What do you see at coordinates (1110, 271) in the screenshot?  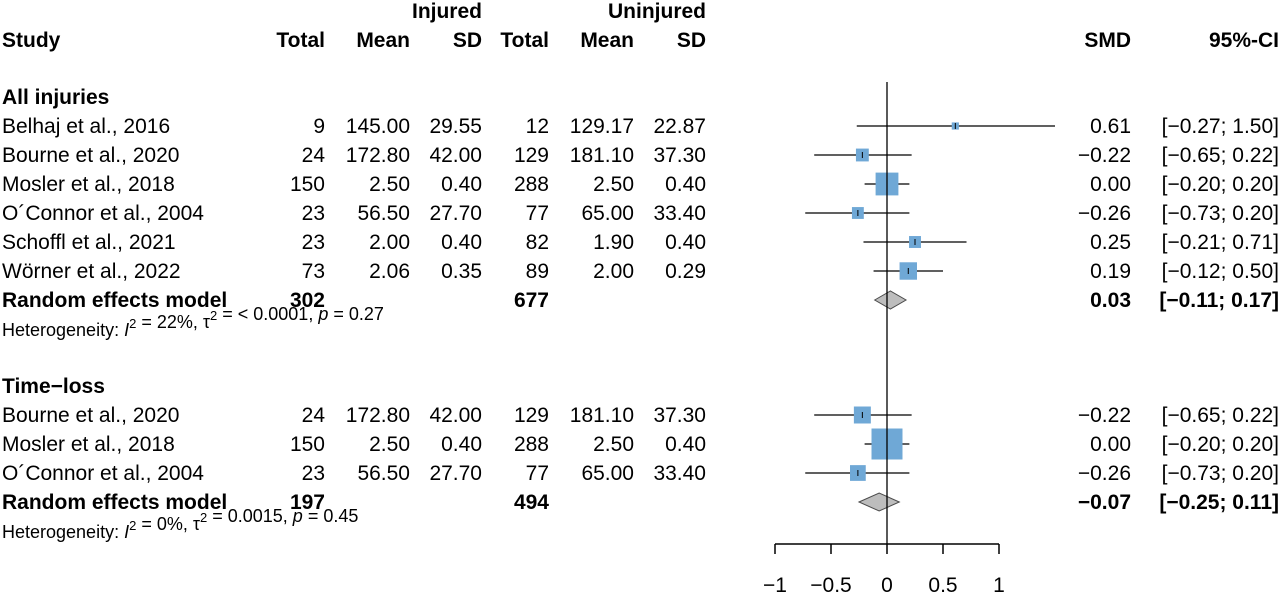 I see `smd-value: 0.19` at bounding box center [1110, 271].